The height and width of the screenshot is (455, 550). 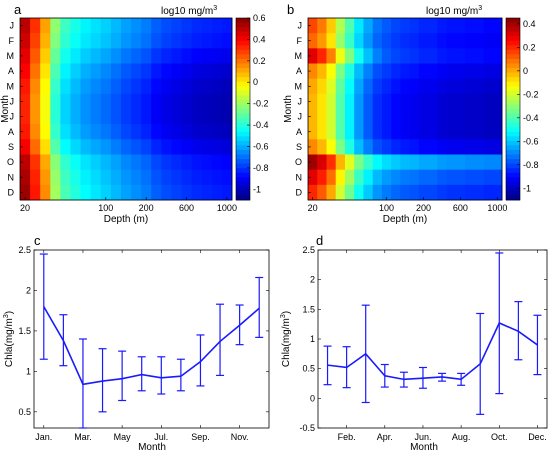 What do you see at coordinates (24, 250) in the screenshot?
I see `y-tick-label: 2.5` at bounding box center [24, 250].